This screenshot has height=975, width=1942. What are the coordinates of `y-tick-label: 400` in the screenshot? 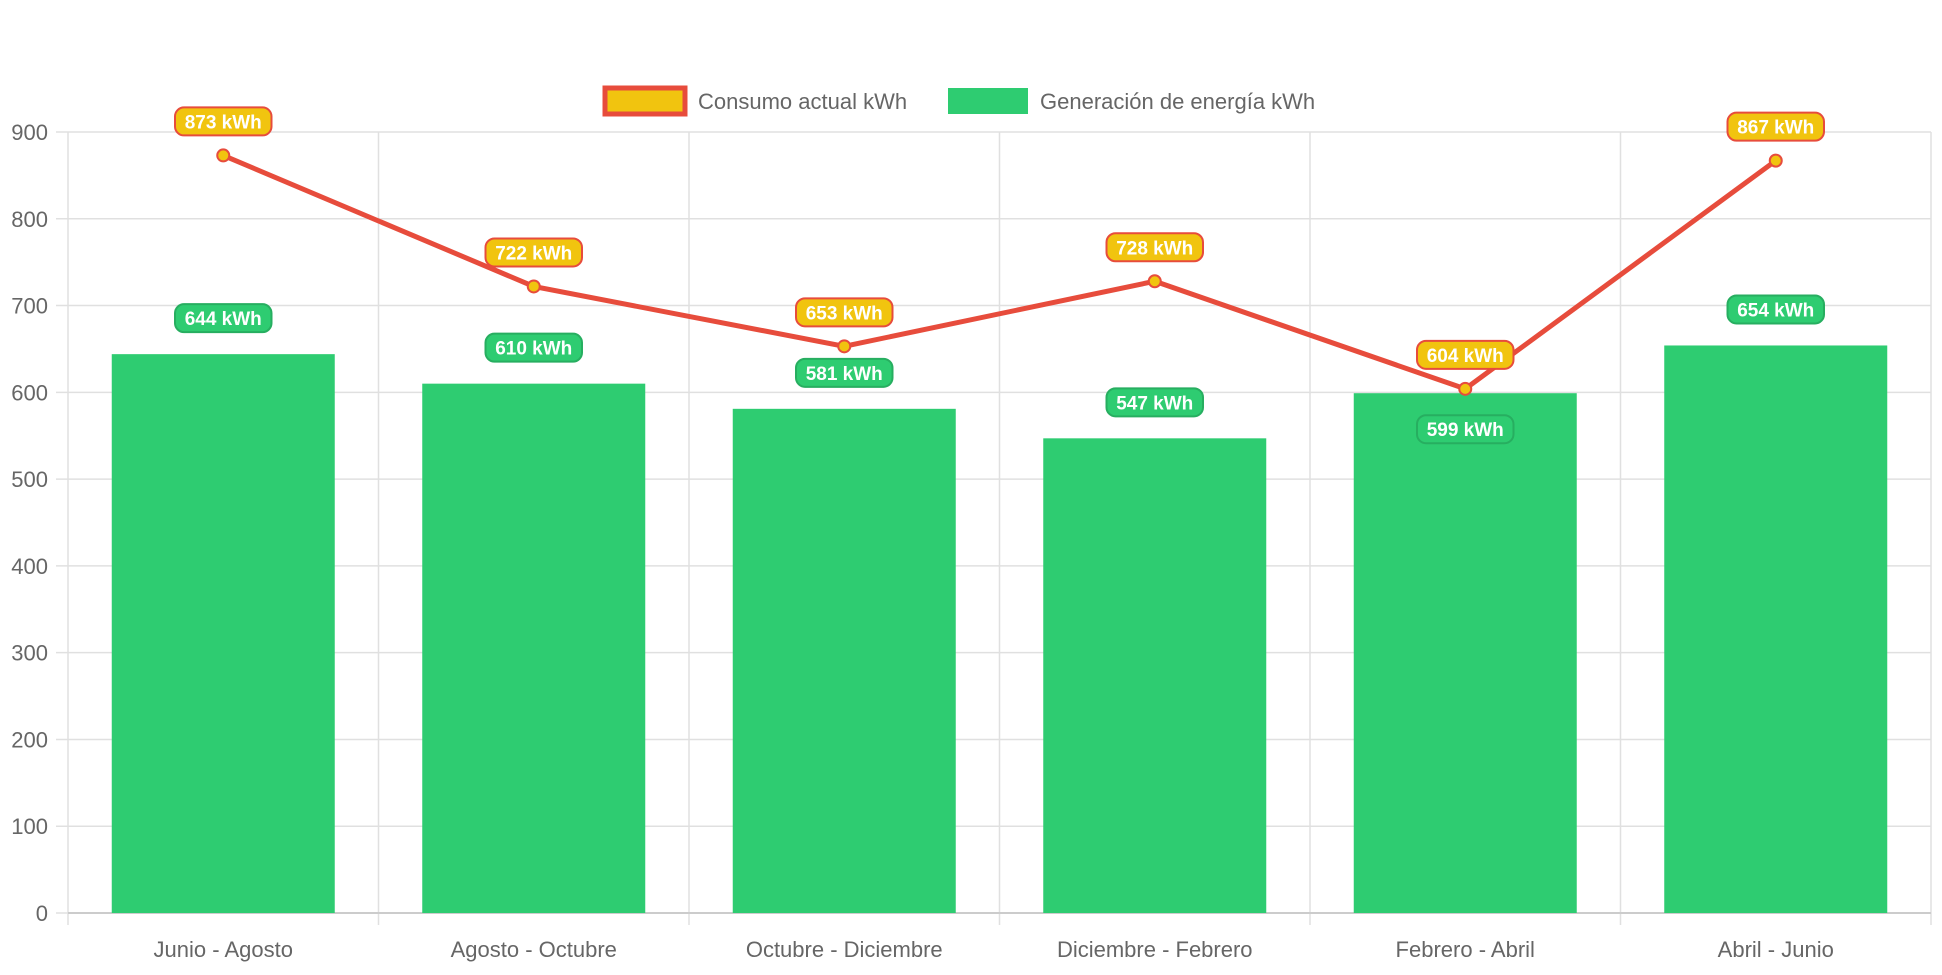 It's located at (29, 566).